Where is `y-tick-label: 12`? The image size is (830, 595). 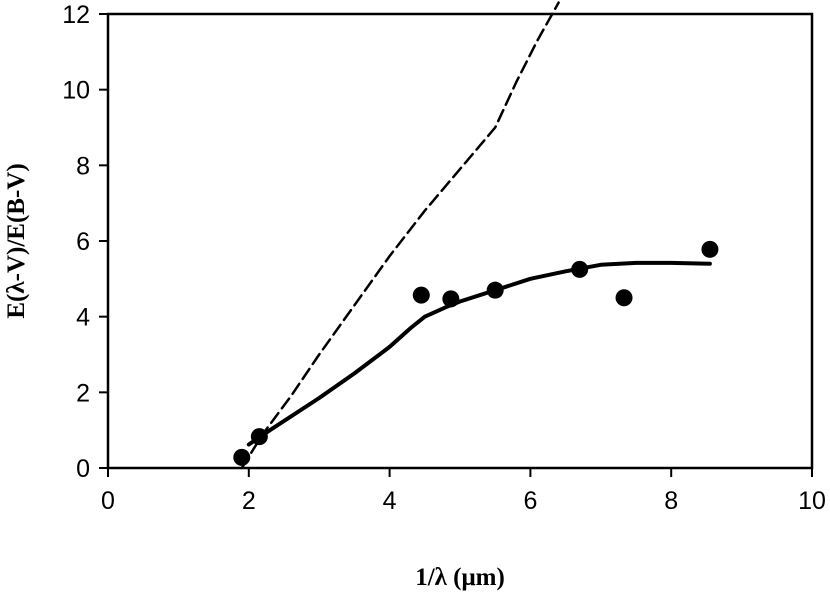 y-tick-label: 12 is located at coordinates (76, 15).